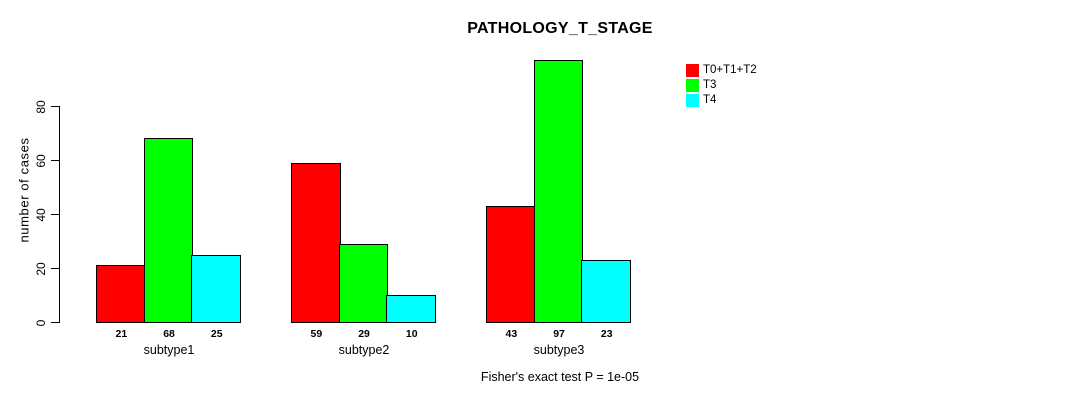  What do you see at coordinates (730, 70) in the screenshot?
I see `legend-label: T0+T1+T2` at bounding box center [730, 70].